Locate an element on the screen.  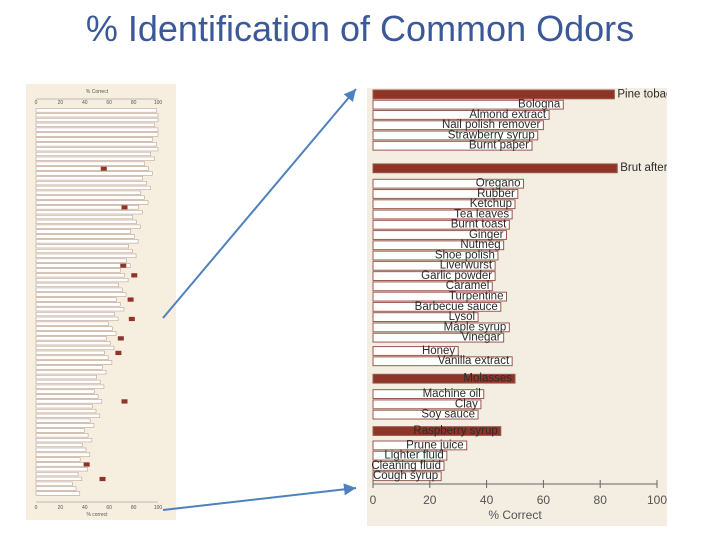
bar-maple-syrup is located at coordinates (441, 327).